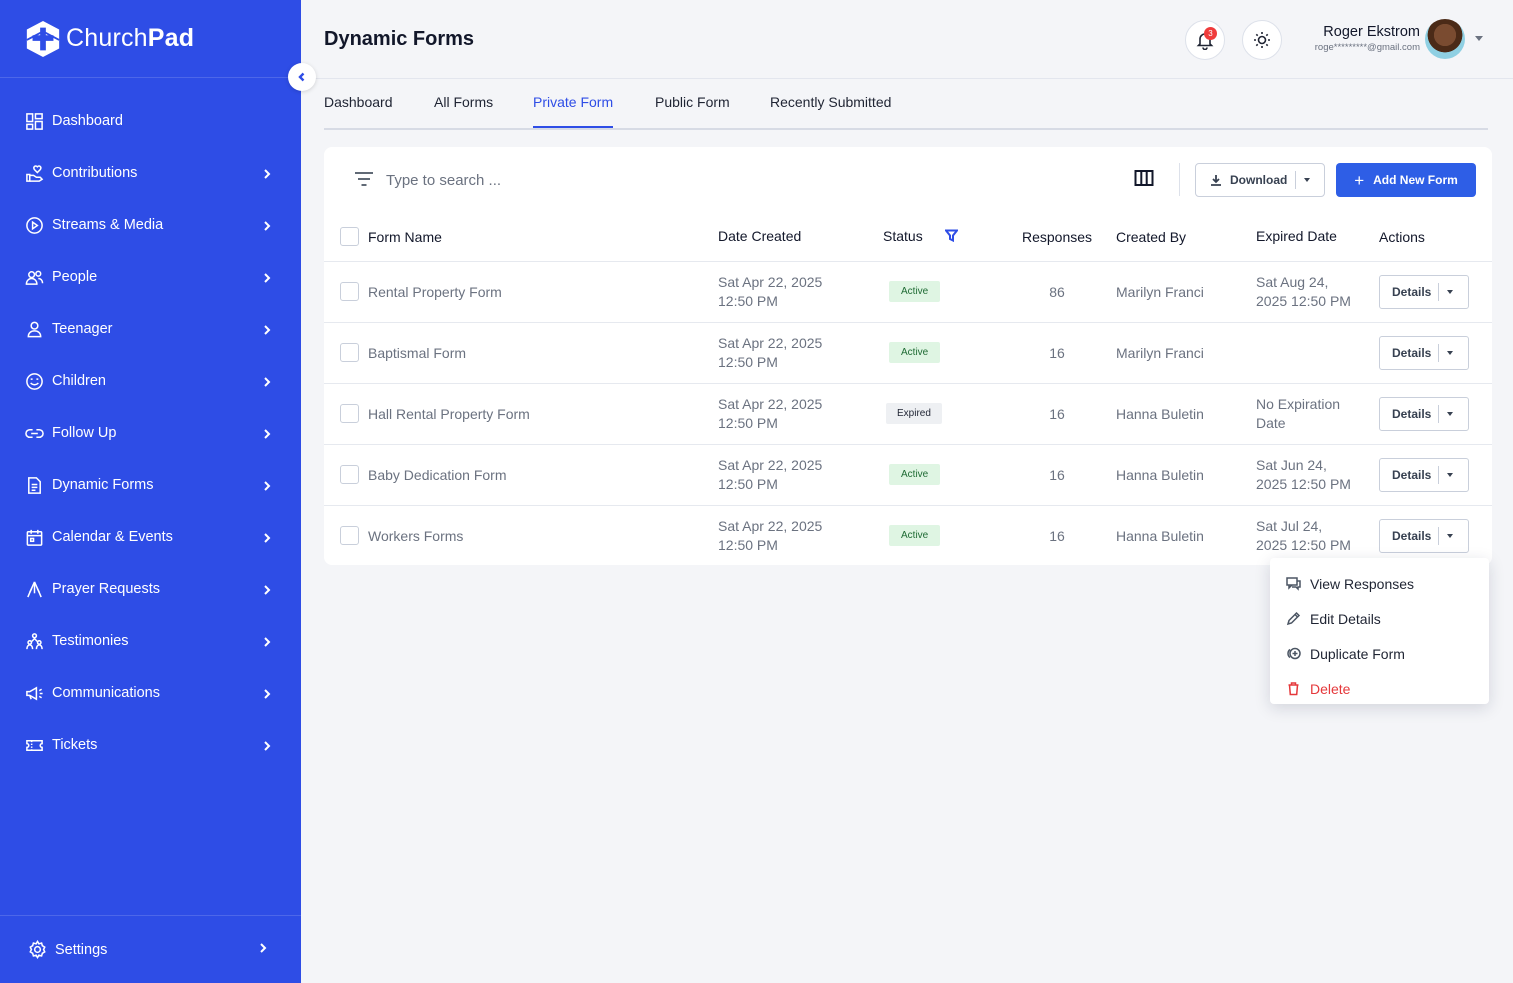 This screenshot has height=983, width=1513. I want to click on sidebar-item-prayer-requests: Prayer Requests, so click(150, 589).